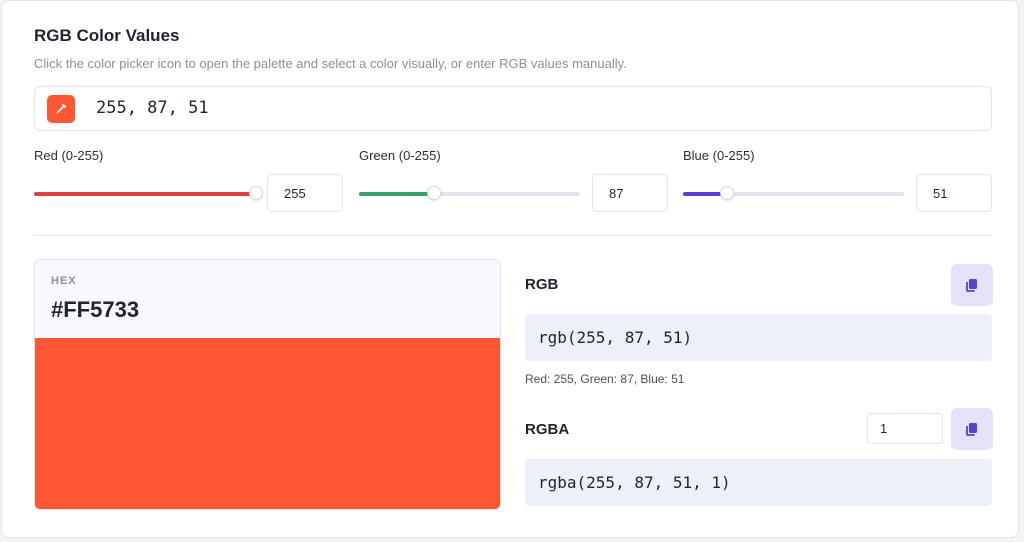  I want to click on rgb-text-value: 255, 87, 51, so click(152, 108).